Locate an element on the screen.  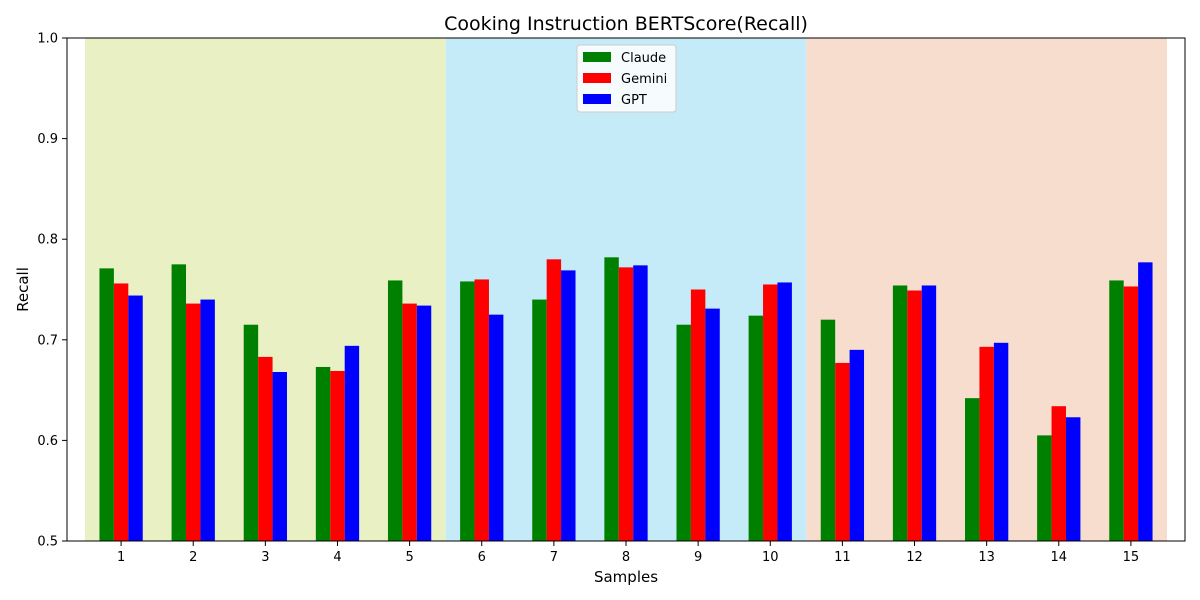
x-tick-label: 2 is located at coordinates (193, 557).